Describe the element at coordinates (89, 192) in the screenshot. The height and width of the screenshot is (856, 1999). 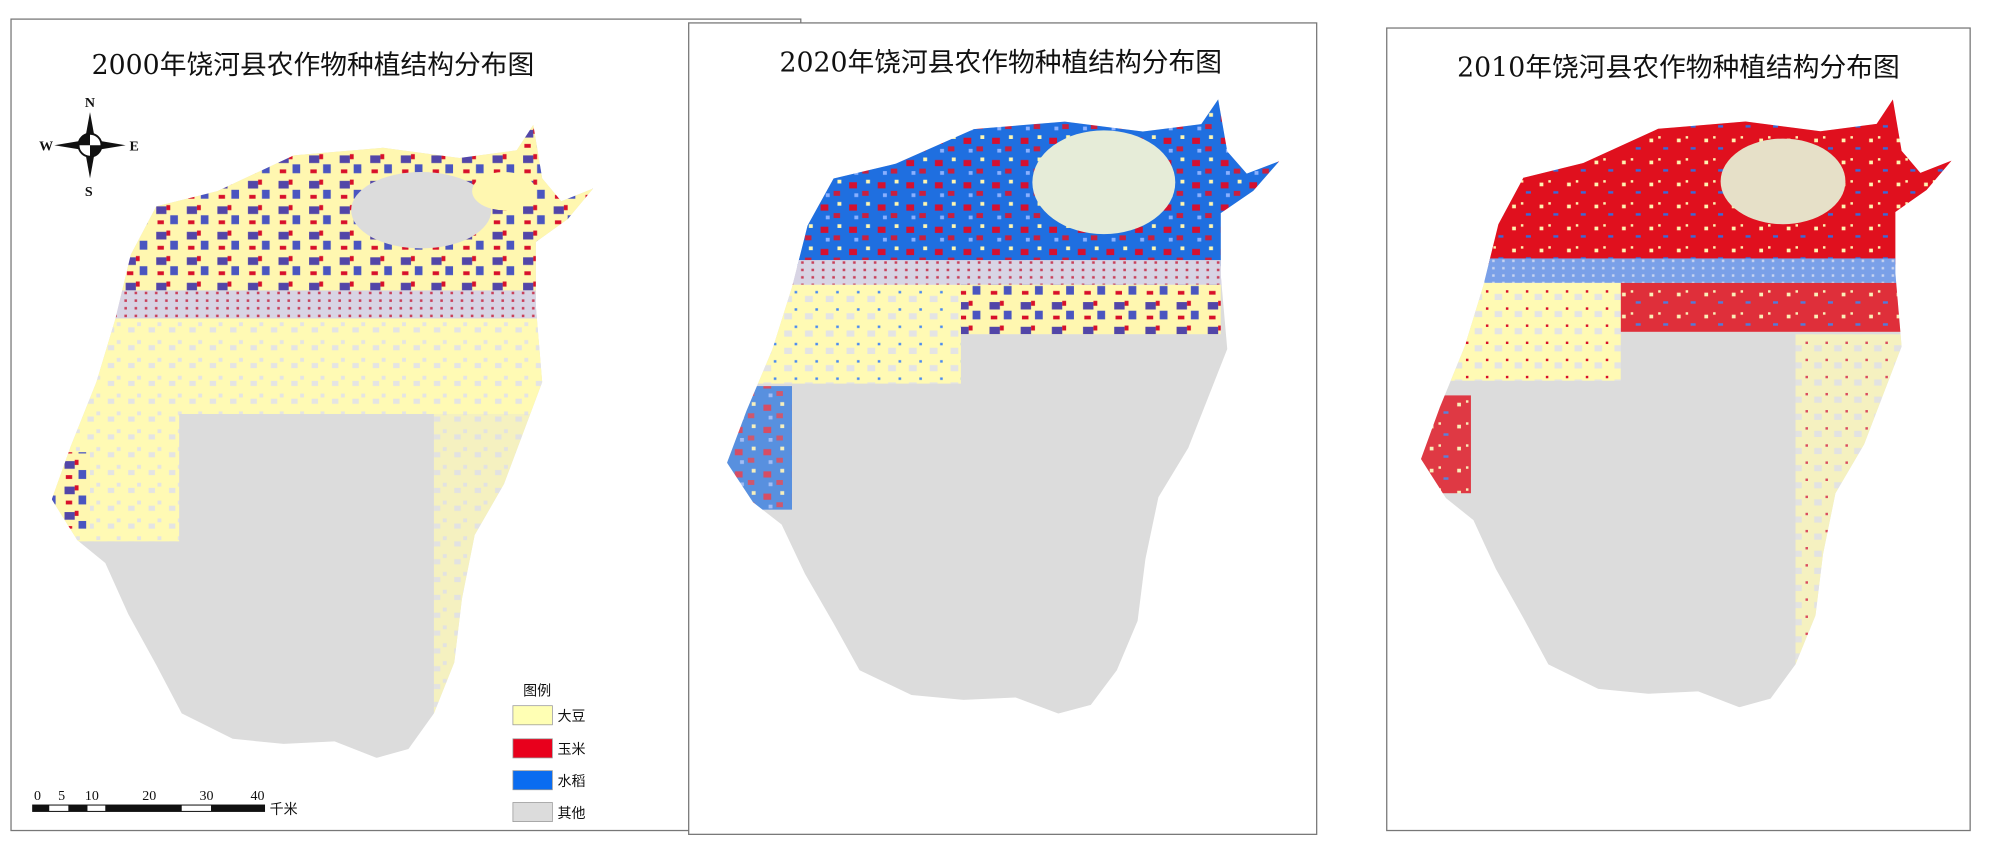
I see `compass-s: S` at that location.